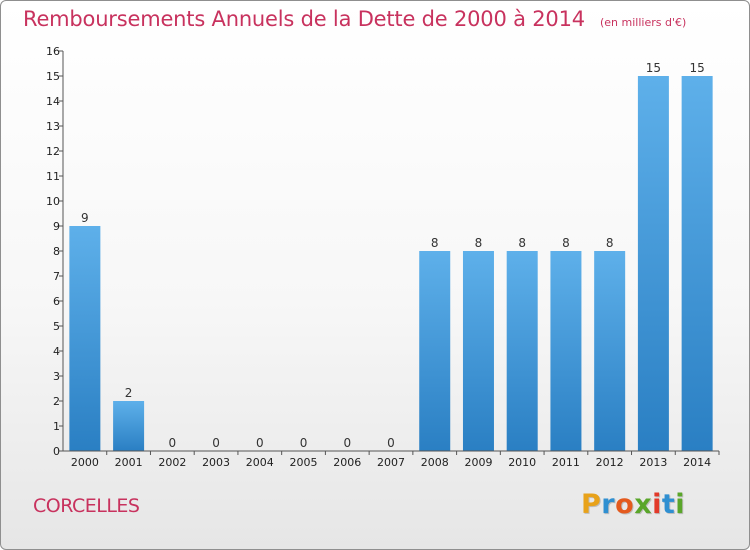 The width and height of the screenshot is (750, 550). Describe the element at coordinates (56, 451) in the screenshot. I see `y-tick-label: 0` at that location.